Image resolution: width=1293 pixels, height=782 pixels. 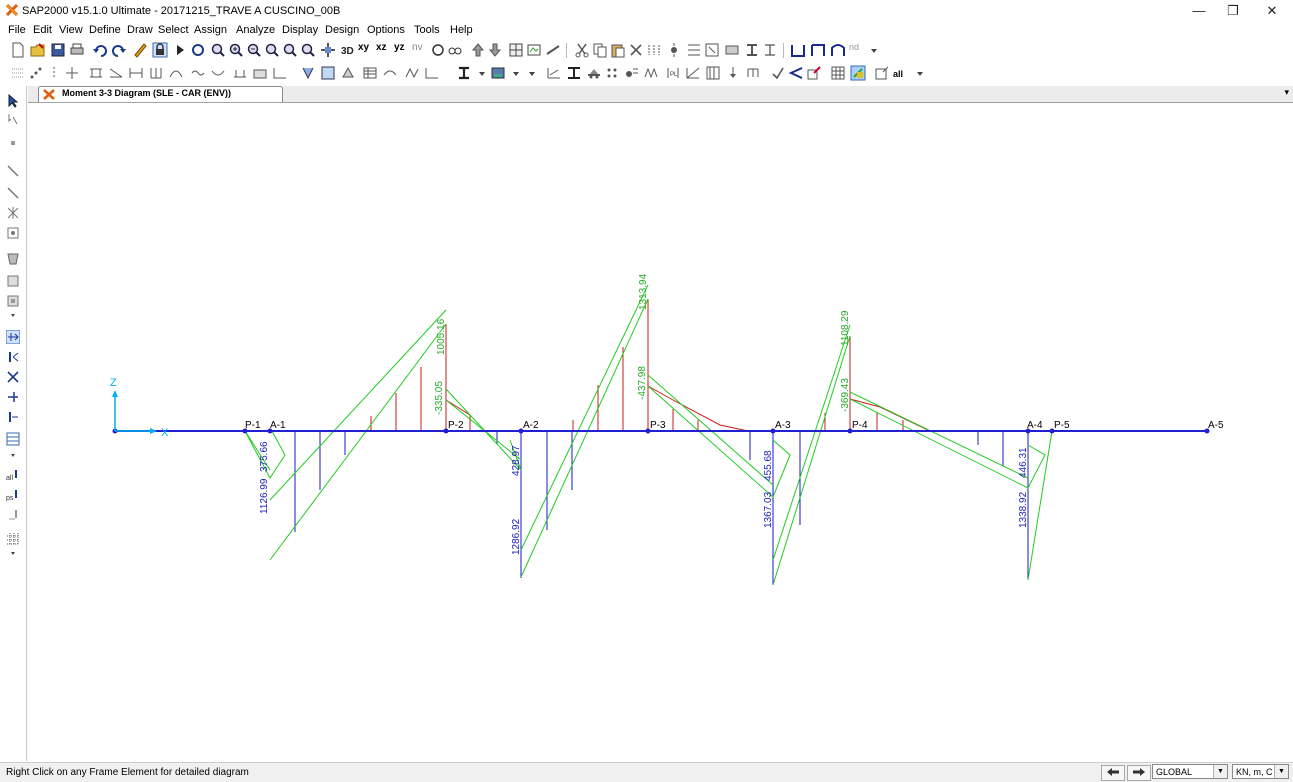 I want to click on show-loads-icon, so click(x=308, y=73).